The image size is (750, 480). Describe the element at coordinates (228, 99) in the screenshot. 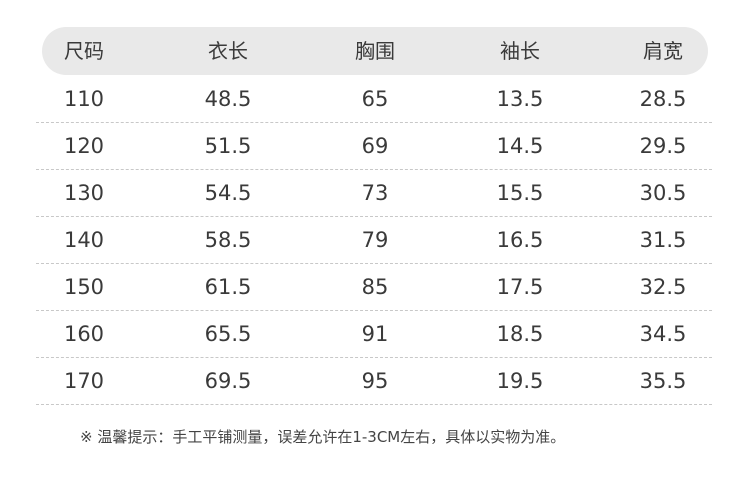

I see `cell-length: 48.5` at that location.